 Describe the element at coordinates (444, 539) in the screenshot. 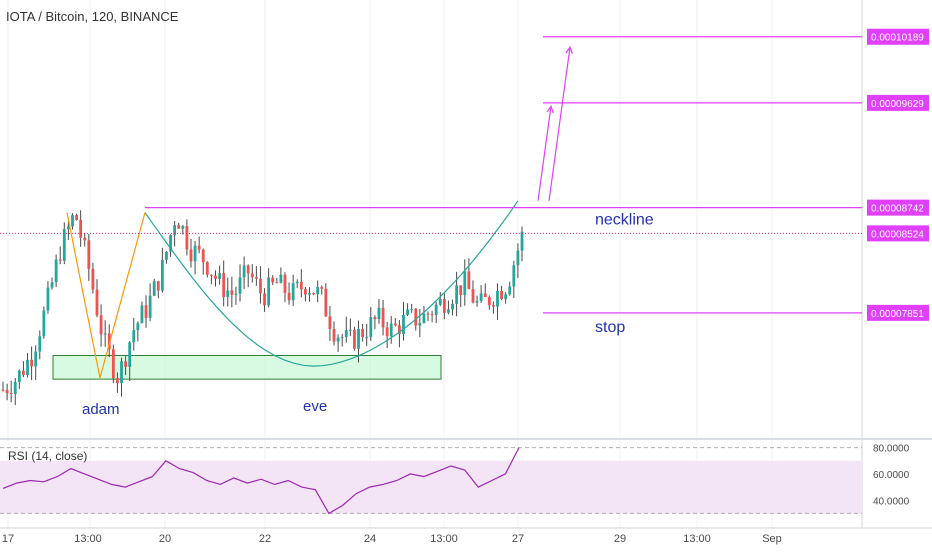

I see `time-tick-label-5: 13:00` at that location.